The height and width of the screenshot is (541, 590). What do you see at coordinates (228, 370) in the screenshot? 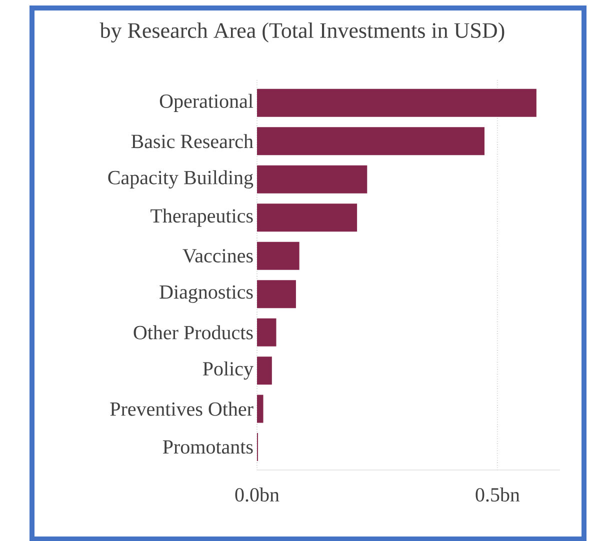
I see `y-tick-label: Policy` at bounding box center [228, 370].